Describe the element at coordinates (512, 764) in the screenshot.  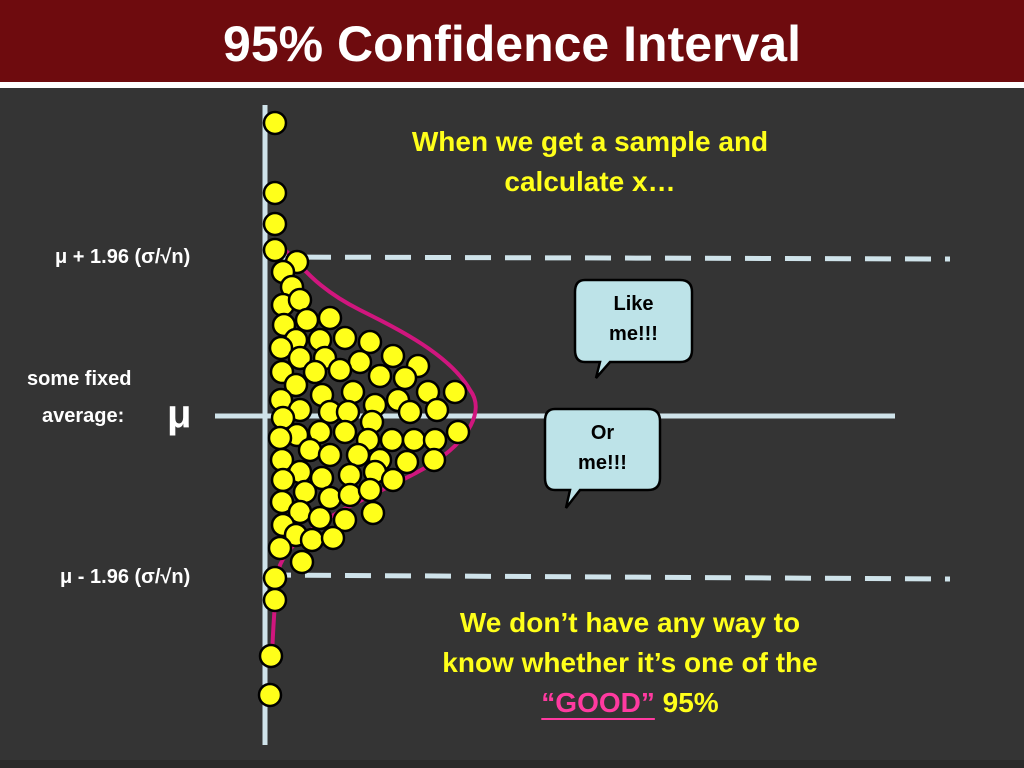
I see `bottom-strip` at that location.